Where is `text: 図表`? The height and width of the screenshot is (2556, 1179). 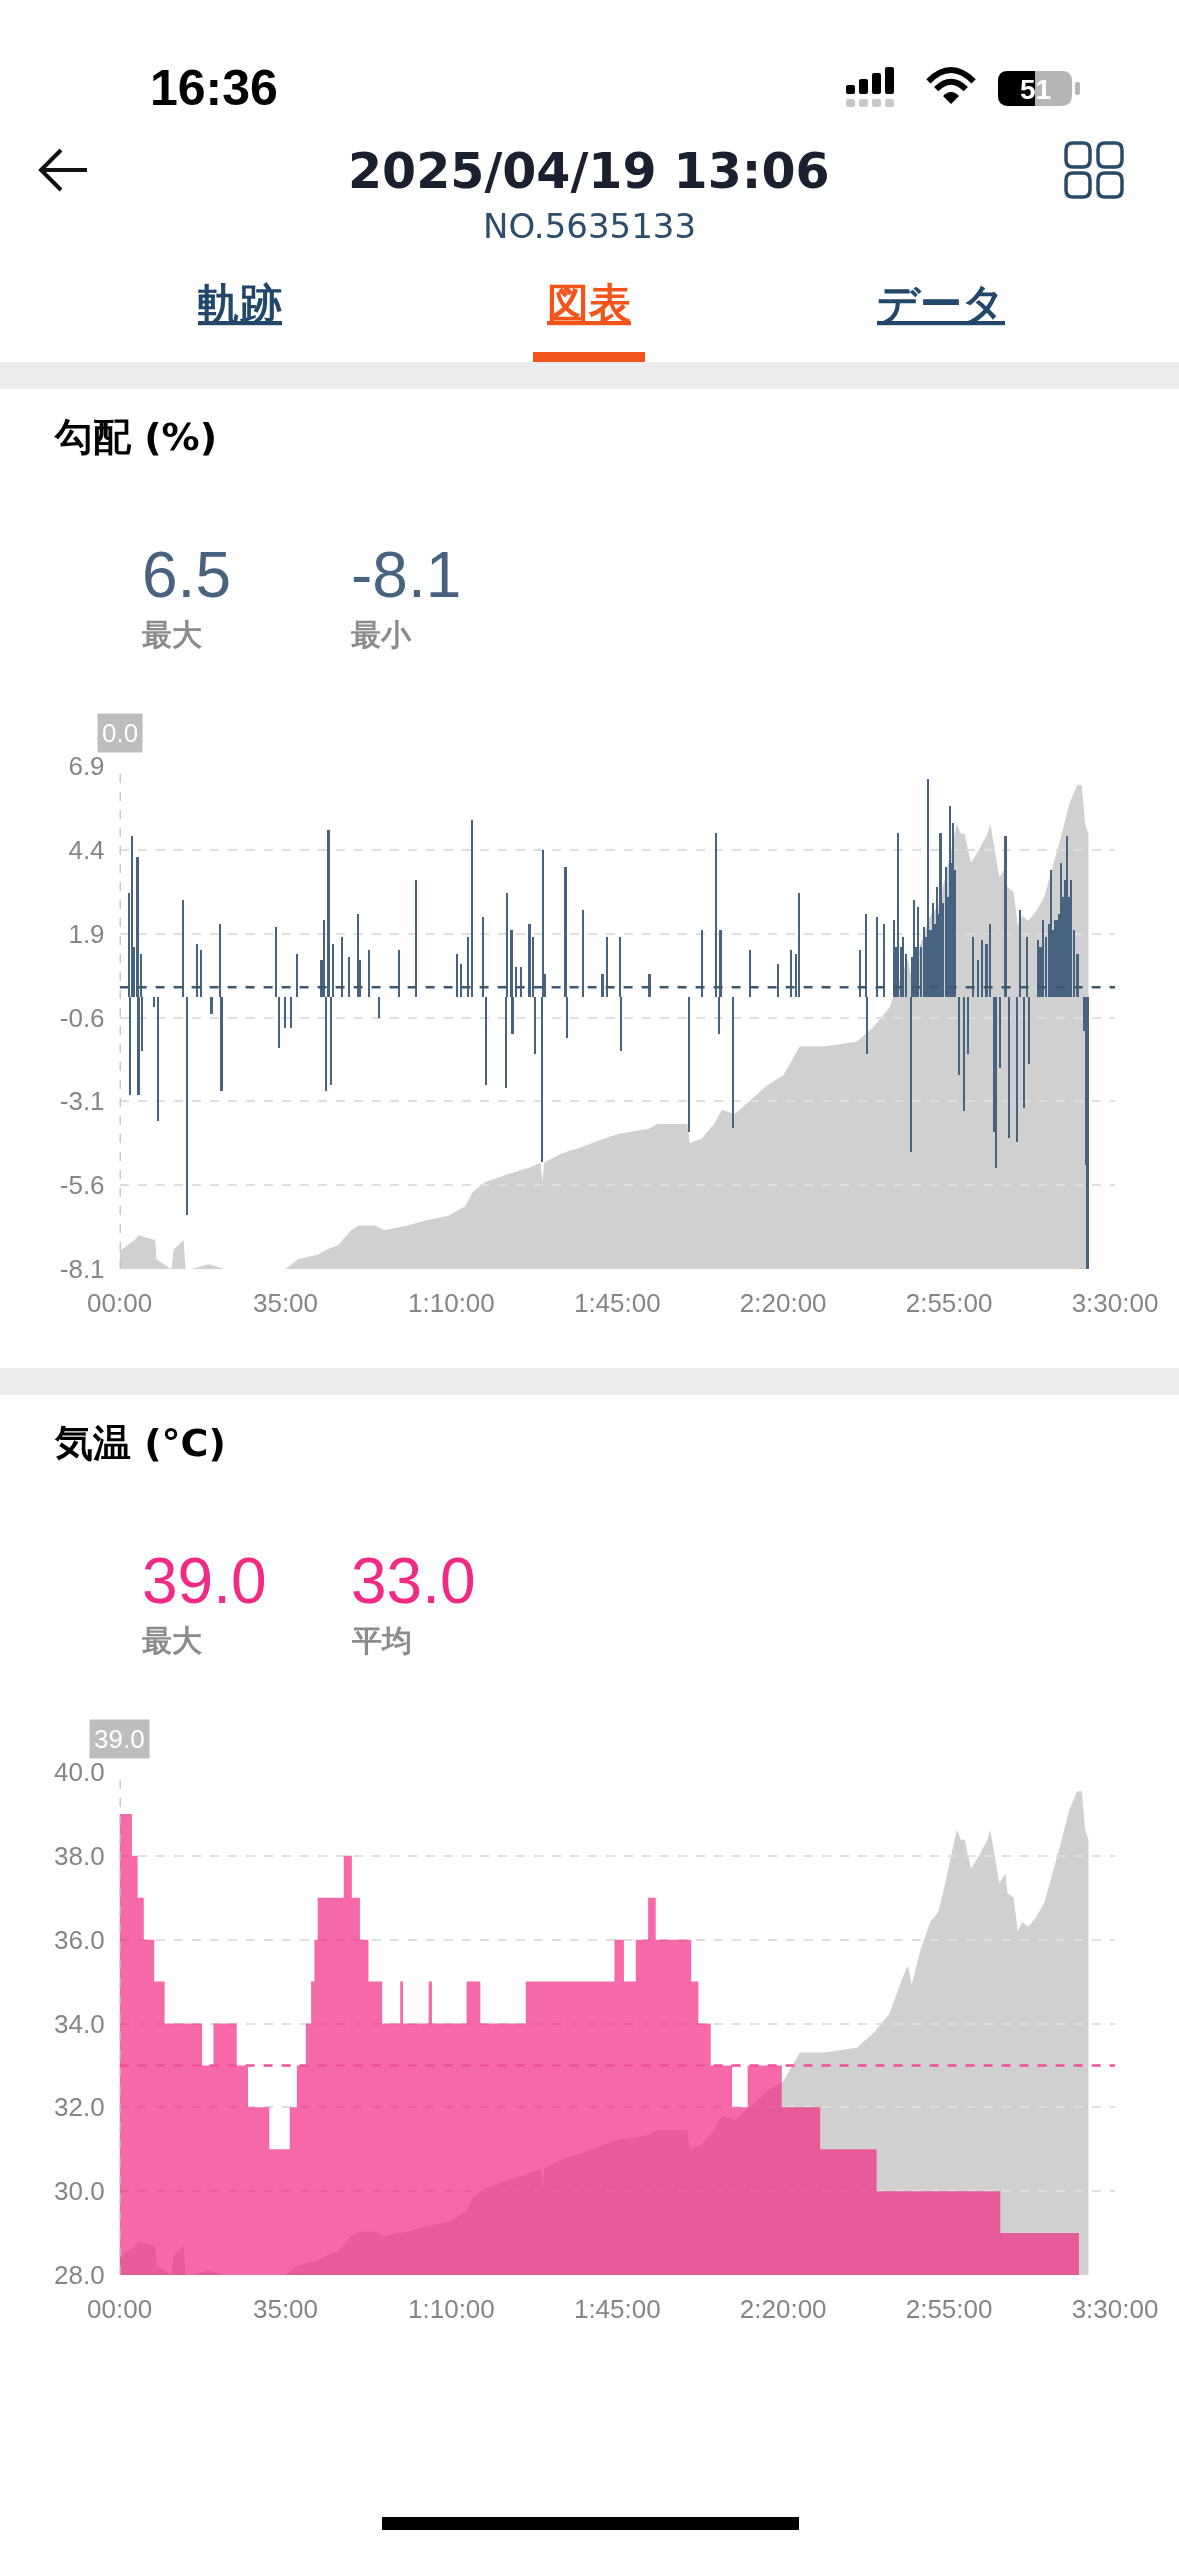
text: 図表 is located at coordinates (589, 303).